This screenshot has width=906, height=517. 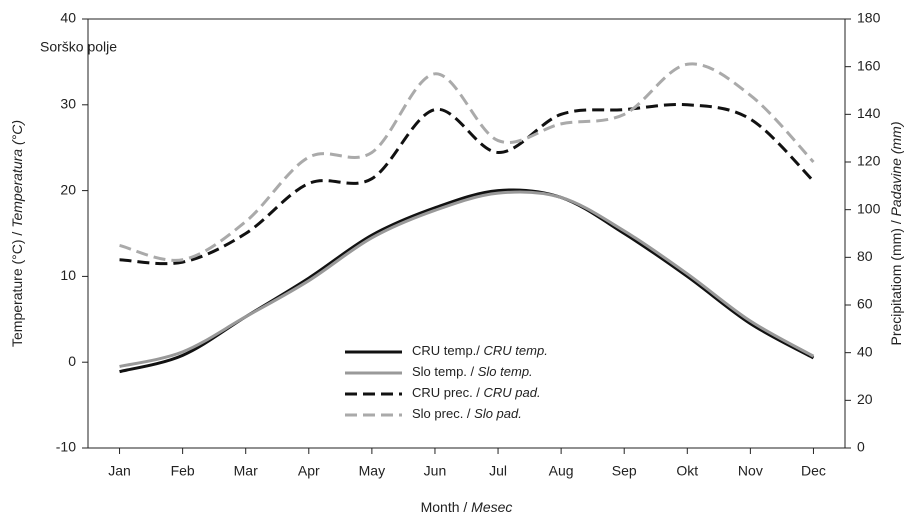 What do you see at coordinates (68, 18) in the screenshot?
I see `y-tick-label: 40` at bounding box center [68, 18].